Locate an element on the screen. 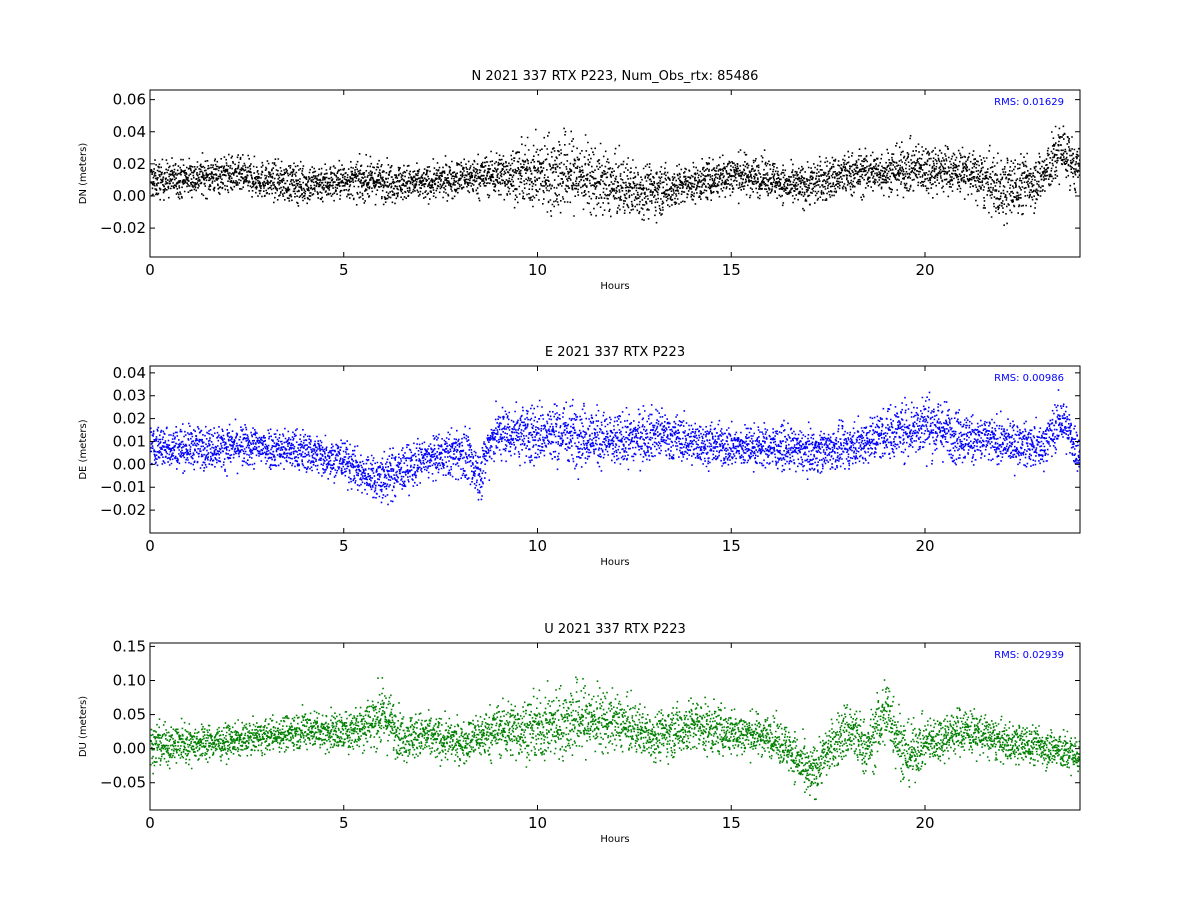 The width and height of the screenshot is (1200, 900). y-tick-label-up-0: −0.05 is located at coordinates (123, 783).